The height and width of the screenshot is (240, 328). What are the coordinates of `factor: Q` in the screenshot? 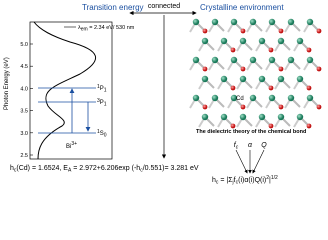 It's located at (264, 145).